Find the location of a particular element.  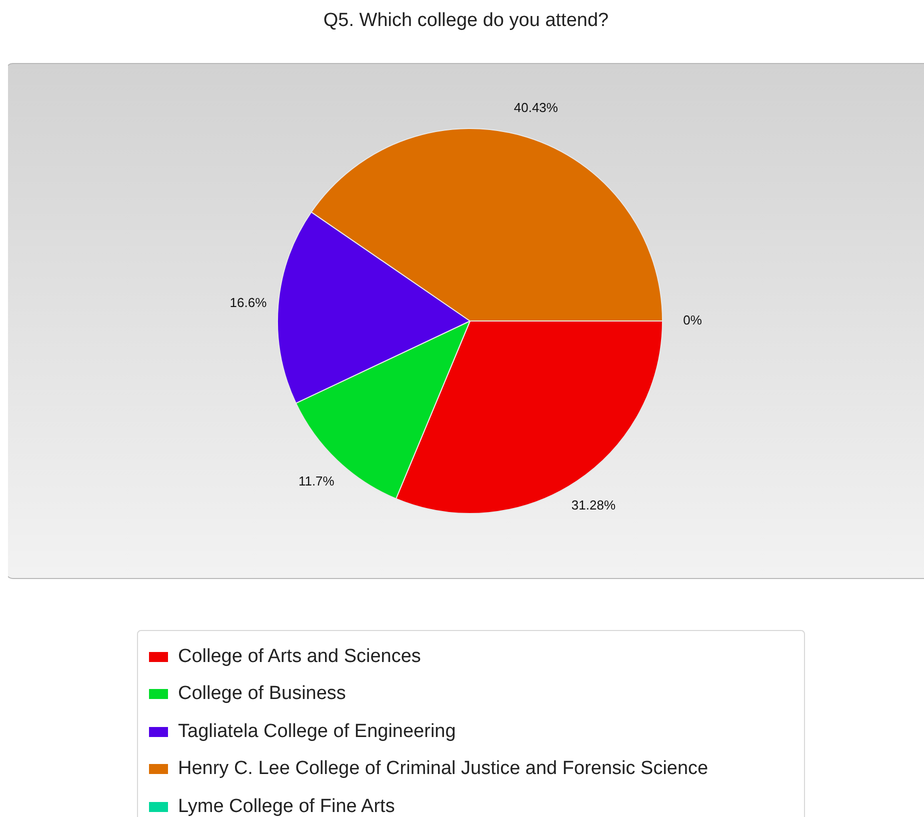

legend-label: College of Arts and Sciences is located at coordinates (299, 657).